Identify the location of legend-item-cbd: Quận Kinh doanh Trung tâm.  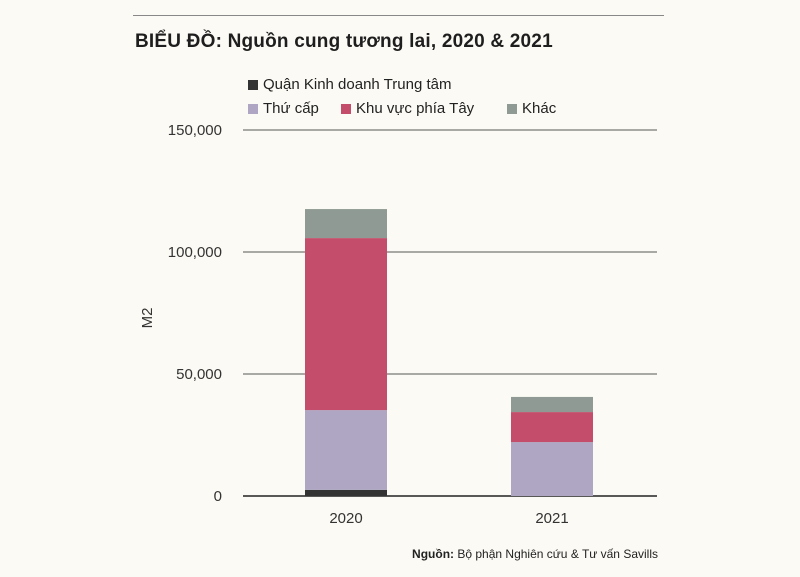
(349, 84).